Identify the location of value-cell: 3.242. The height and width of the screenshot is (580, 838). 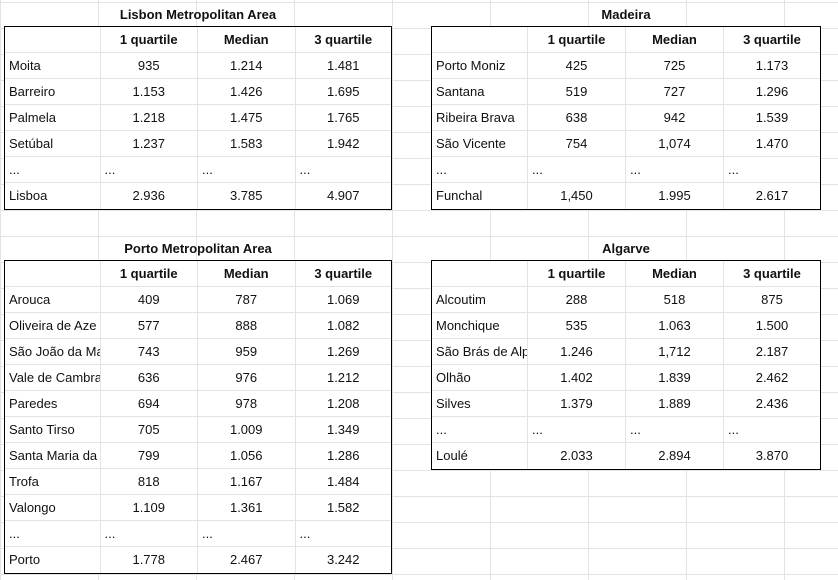
(343, 559).